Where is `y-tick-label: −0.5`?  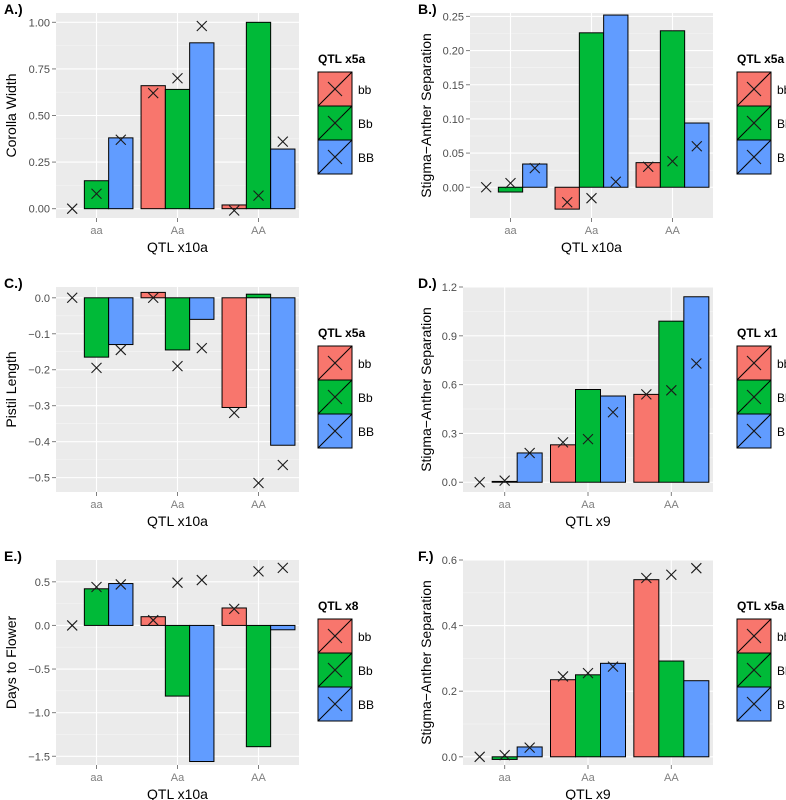 y-tick-label: −0.5 is located at coordinates (39, 670).